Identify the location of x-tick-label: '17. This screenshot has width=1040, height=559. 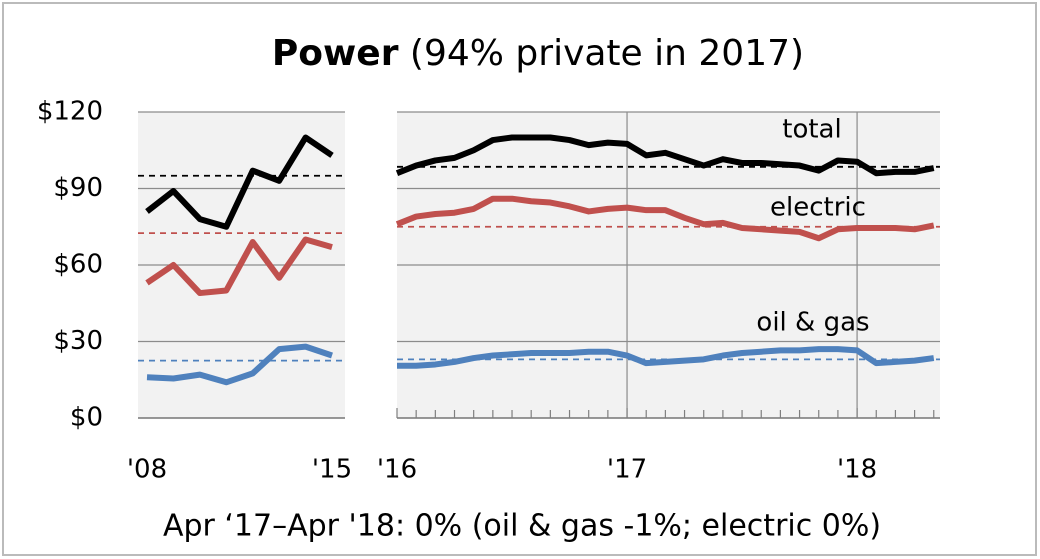
(627, 470).